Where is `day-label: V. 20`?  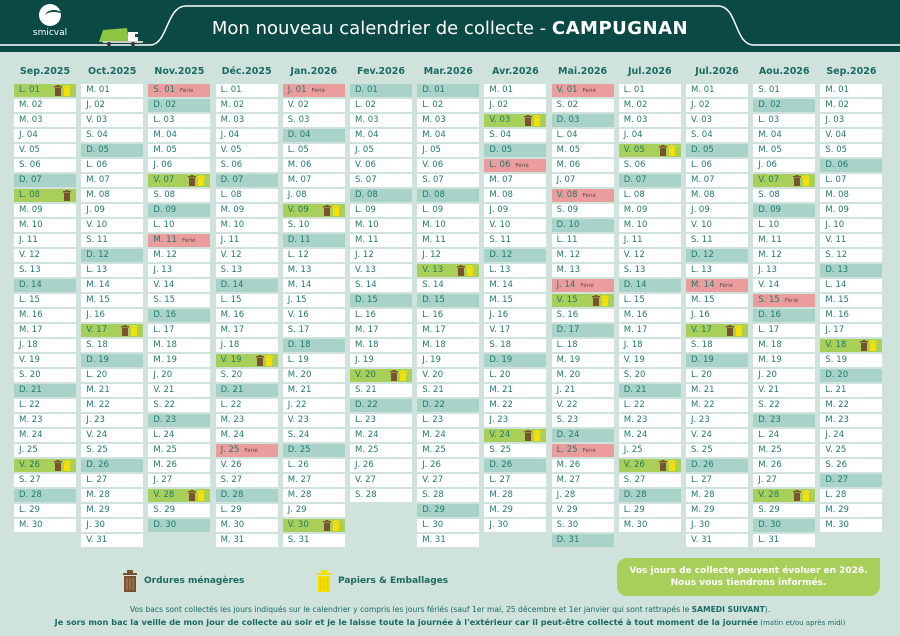
day-label: V. 20 is located at coordinates (365, 375).